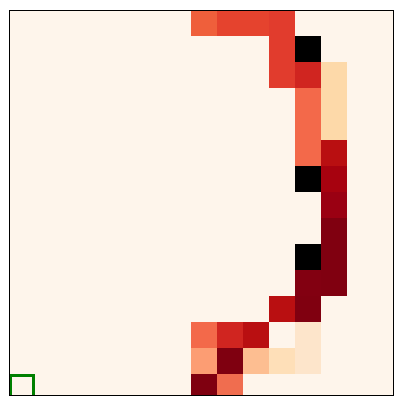 This screenshot has height=405, width=405. Describe the element at coordinates (22, 384) in the screenshot. I see `selection-cursor` at that location.